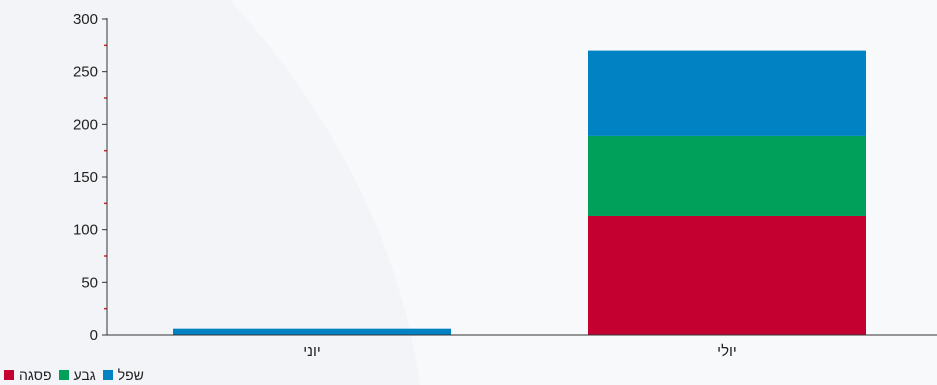 This screenshot has height=385, width=937. I want to click on legend: פסגה גבע שפל, so click(77, 375).